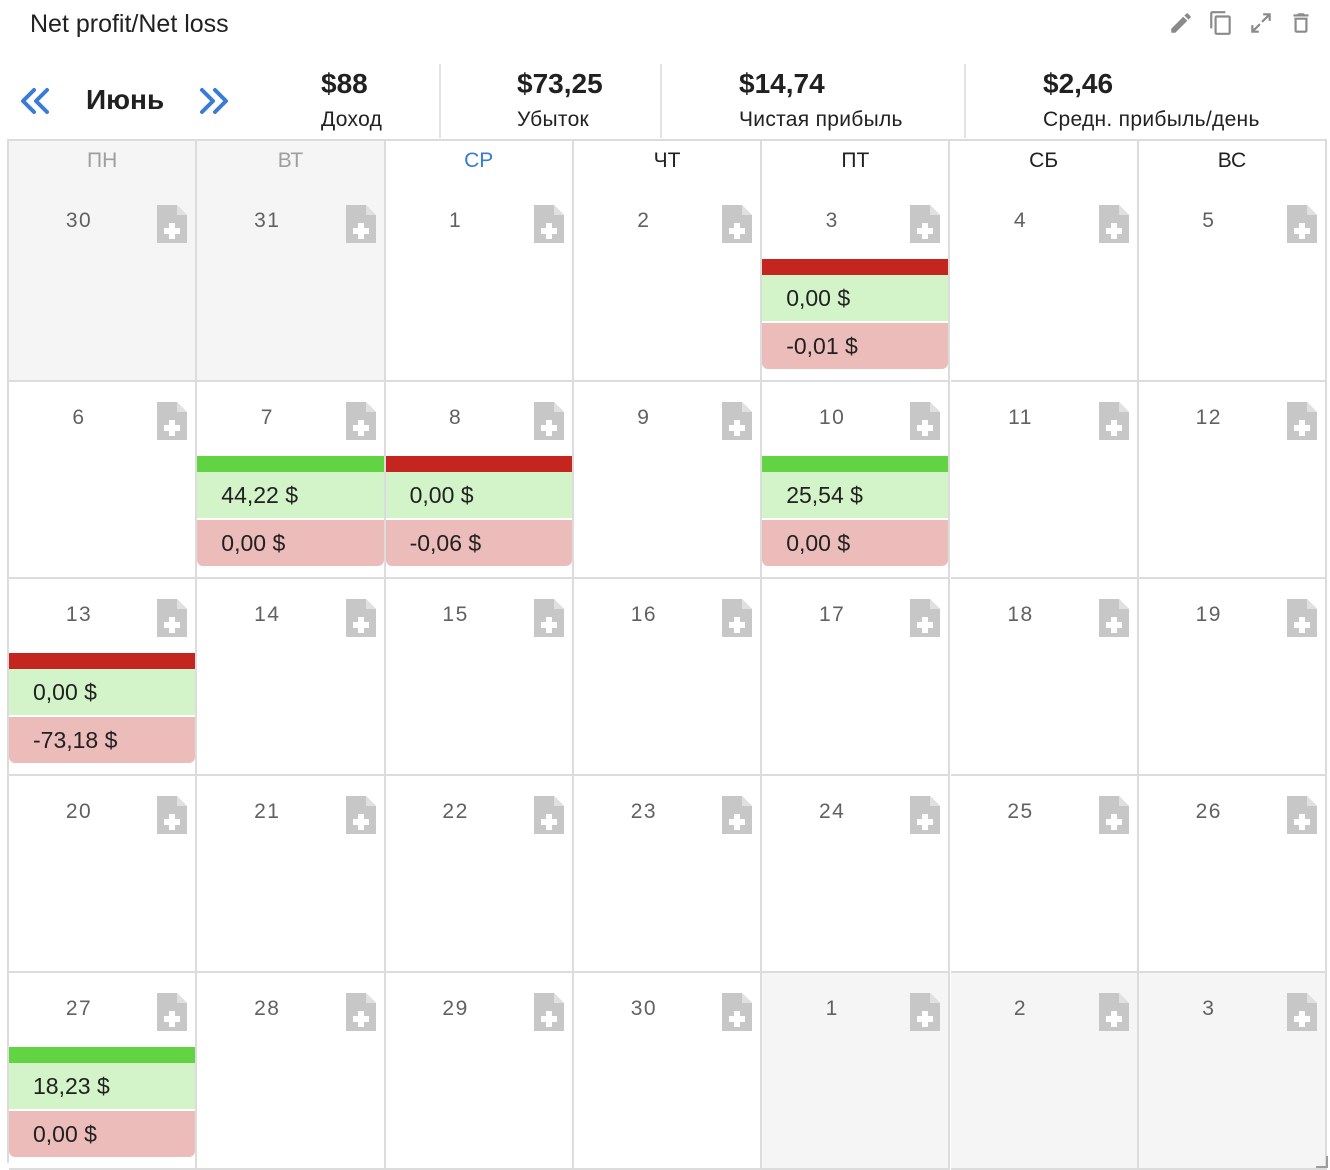 This screenshot has width=1330, height=1170. I want to click on weekday-label: СР, so click(480, 163).